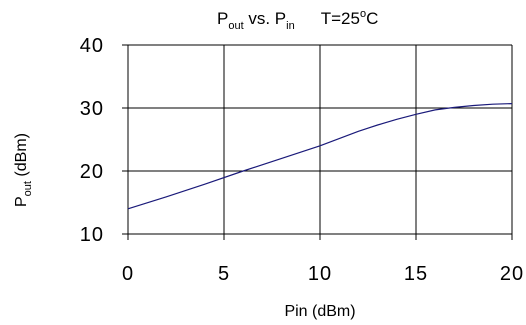 The width and height of the screenshot is (526, 325). I want to click on x-tick-labels: 0 5 10 15 20, so click(323, 274).